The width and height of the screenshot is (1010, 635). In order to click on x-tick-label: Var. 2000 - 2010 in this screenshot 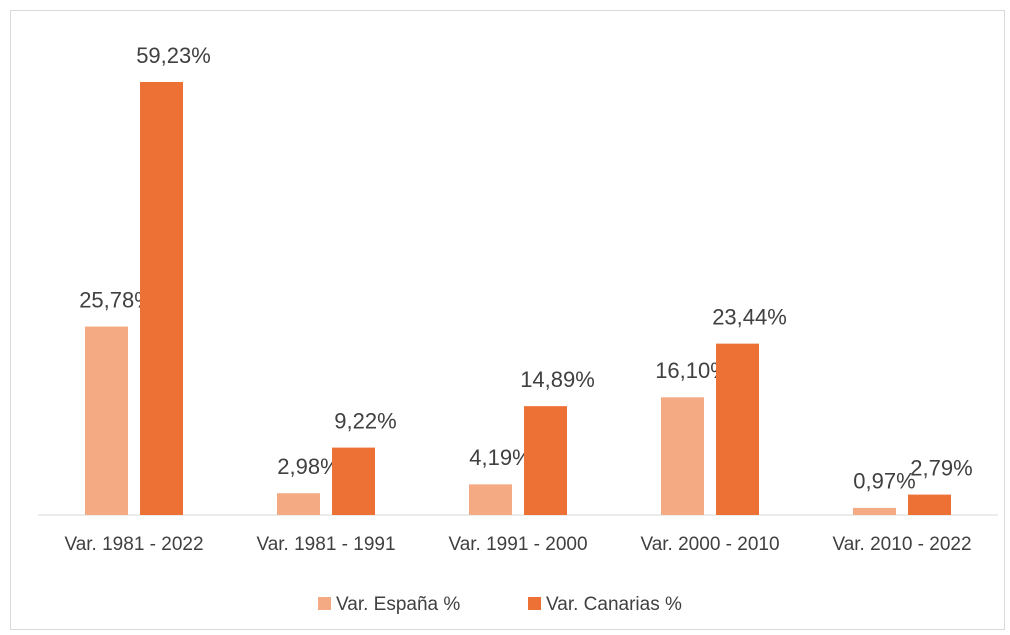, I will do `click(709, 544)`.